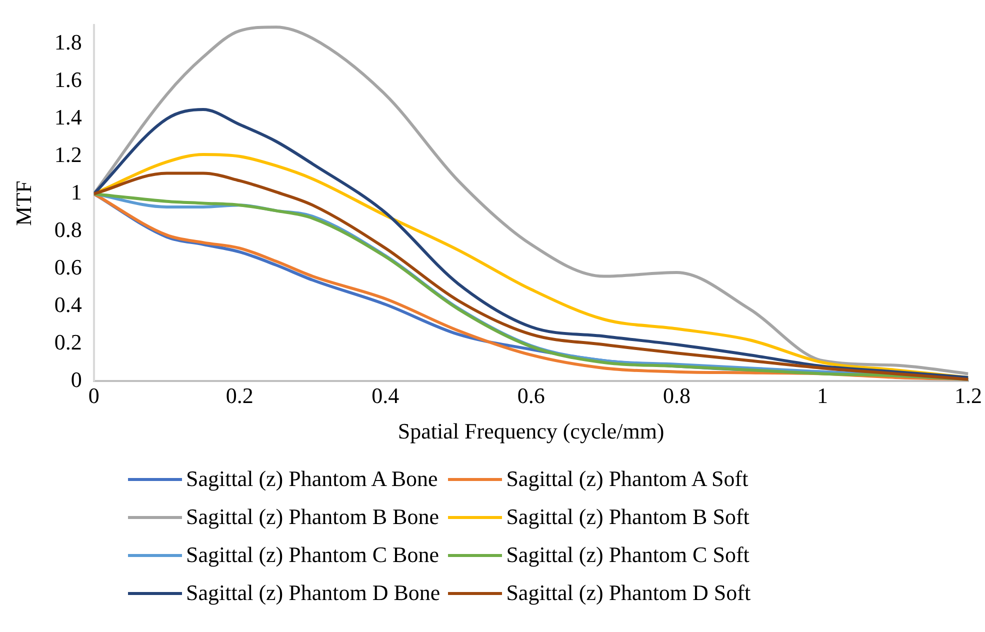 This screenshot has width=985, height=632. Describe the element at coordinates (76, 192) in the screenshot. I see `y-tick-label: 1` at that location.